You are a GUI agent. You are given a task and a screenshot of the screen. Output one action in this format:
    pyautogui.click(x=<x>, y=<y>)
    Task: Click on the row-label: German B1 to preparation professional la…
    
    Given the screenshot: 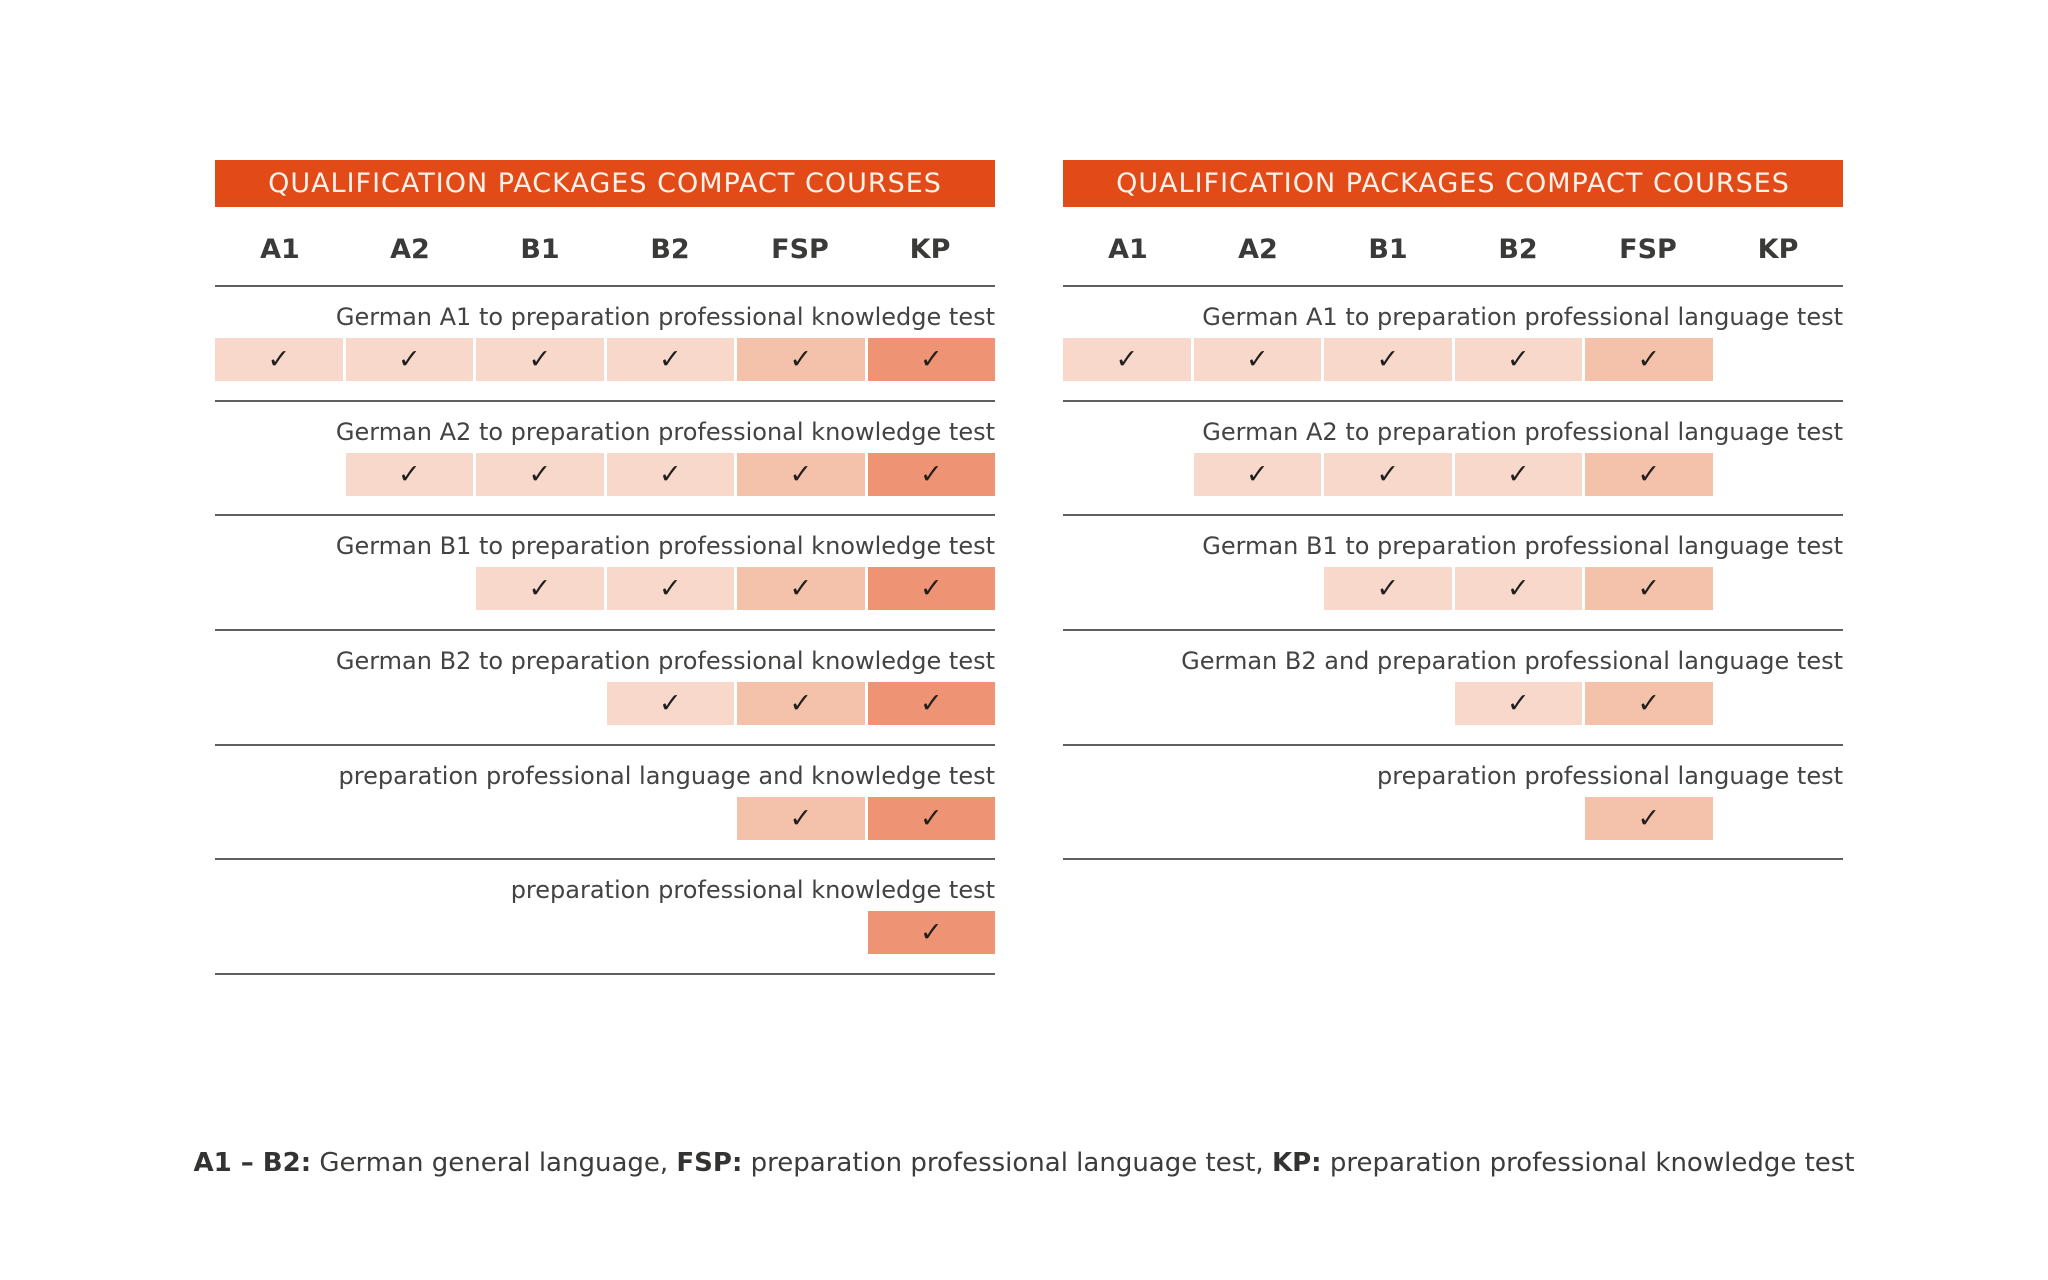 What is the action you would take?
    pyautogui.click(x=1522, y=546)
    